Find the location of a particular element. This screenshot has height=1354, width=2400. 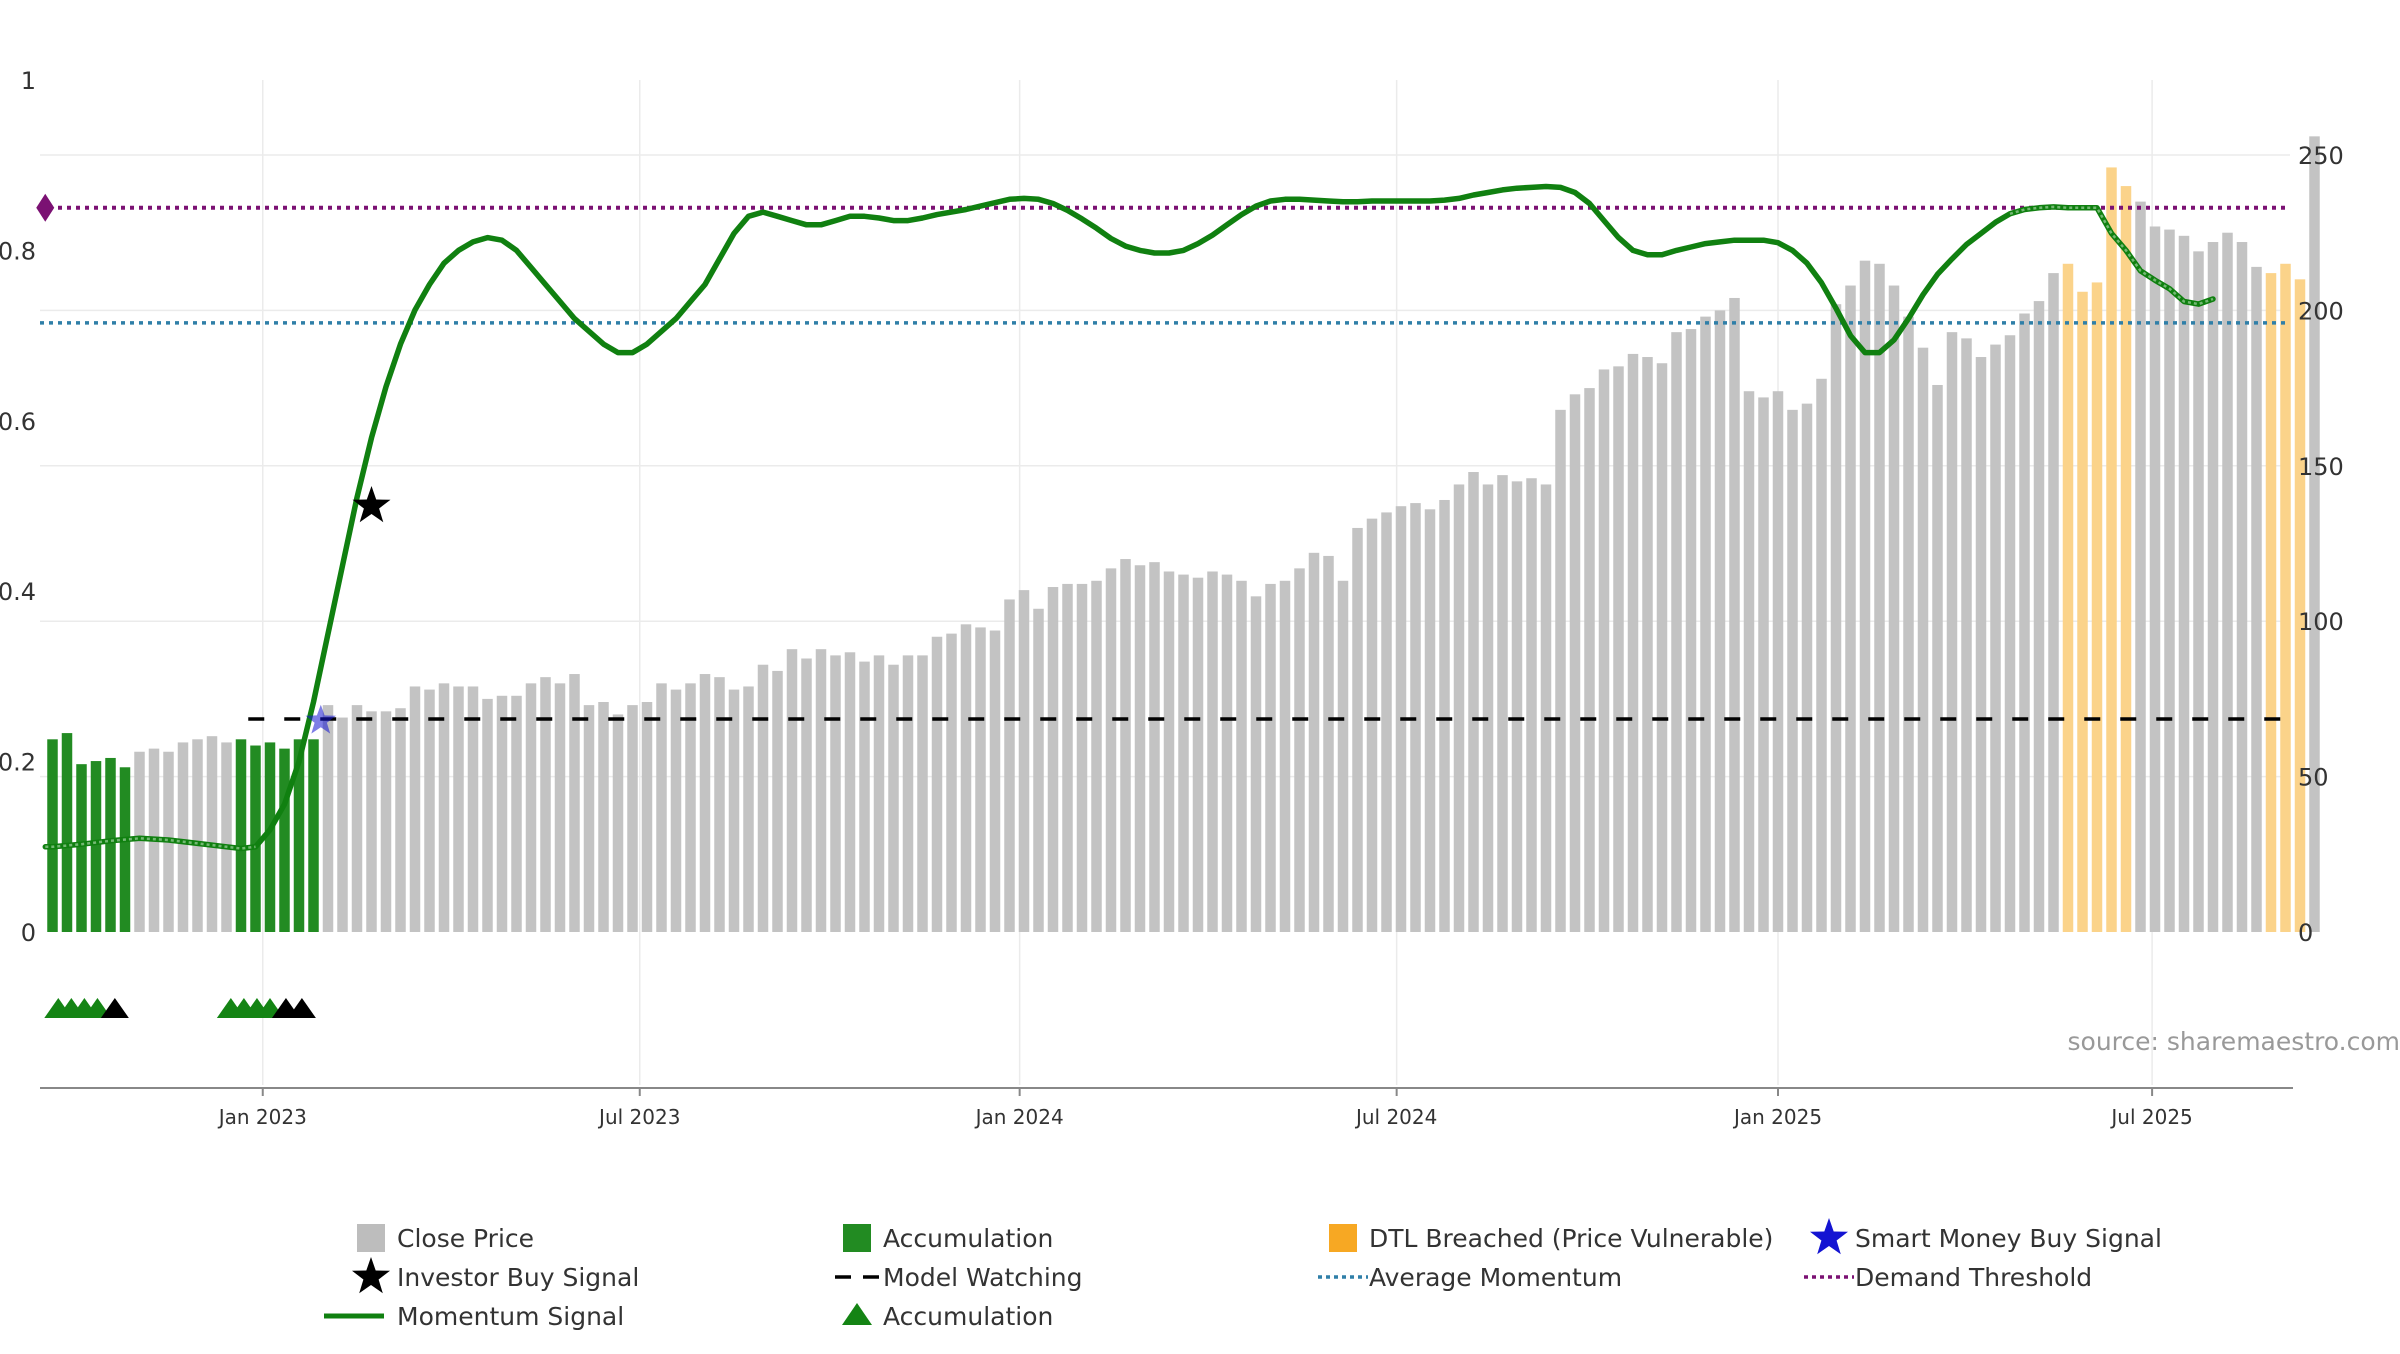

legend-square-swatch is located at coordinates (371, 1238).